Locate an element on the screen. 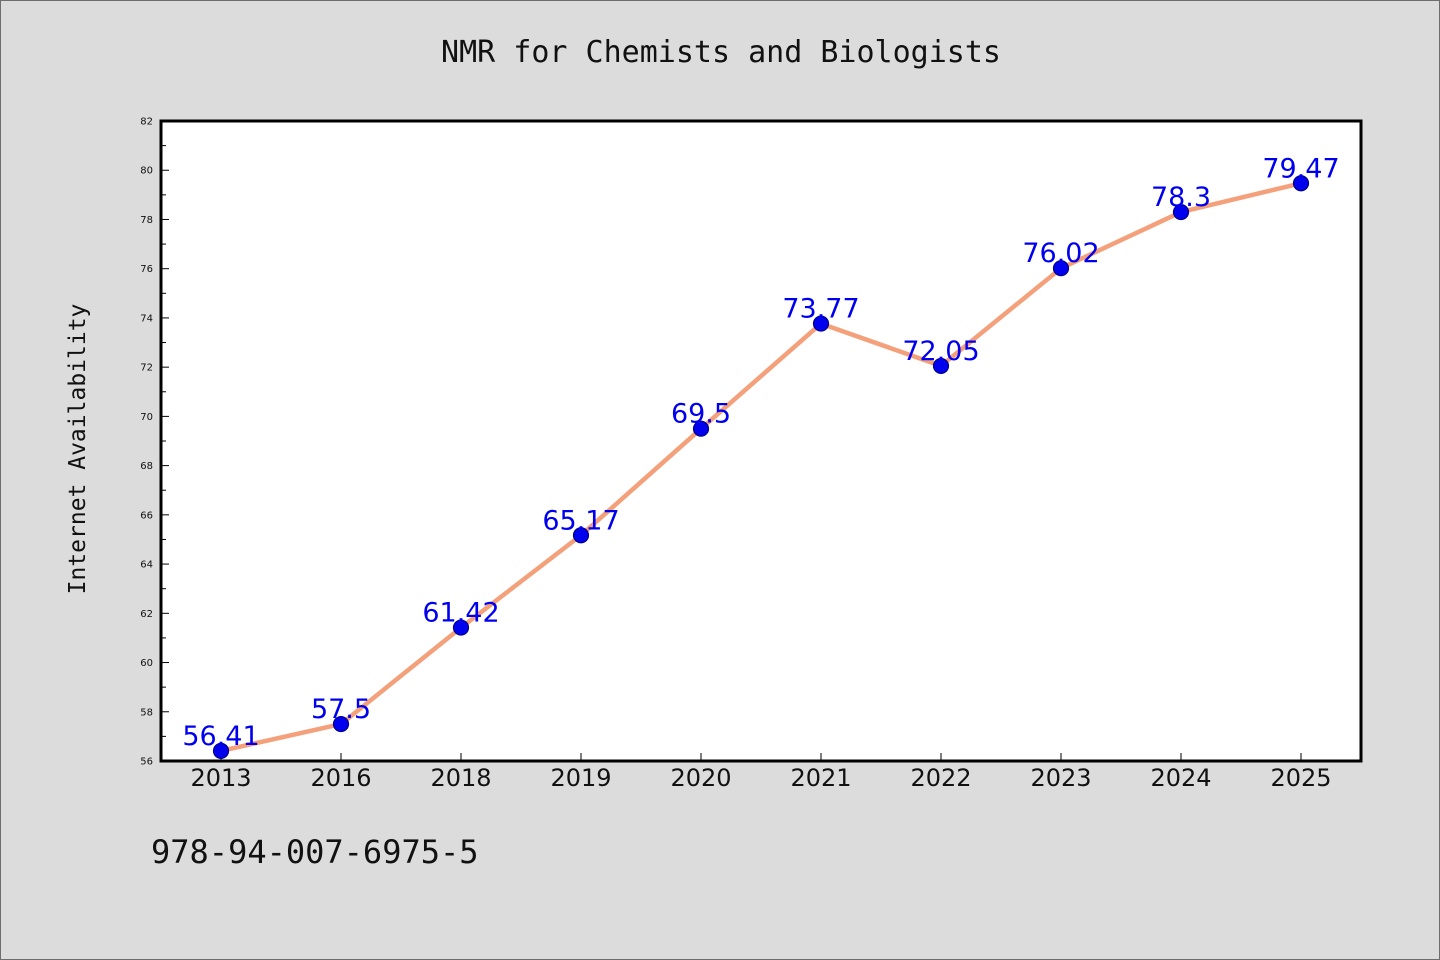 The width and height of the screenshot is (1440, 960). data-label: 72.05 is located at coordinates (940, 351).